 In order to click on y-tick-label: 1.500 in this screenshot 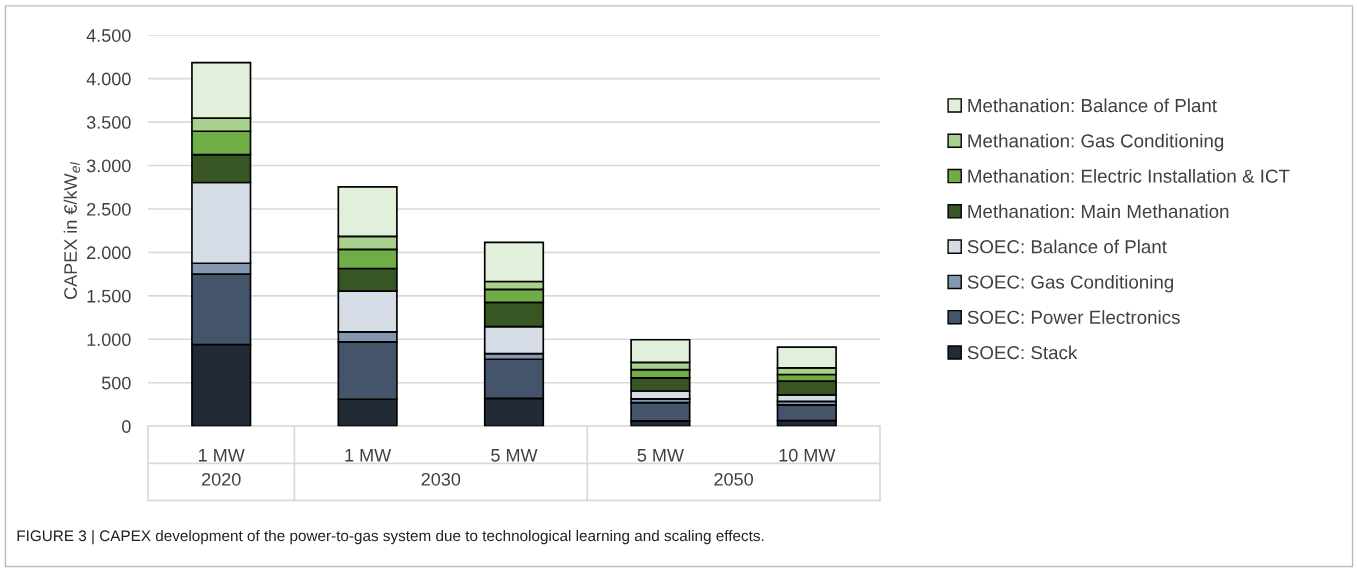, I will do `click(109, 296)`.